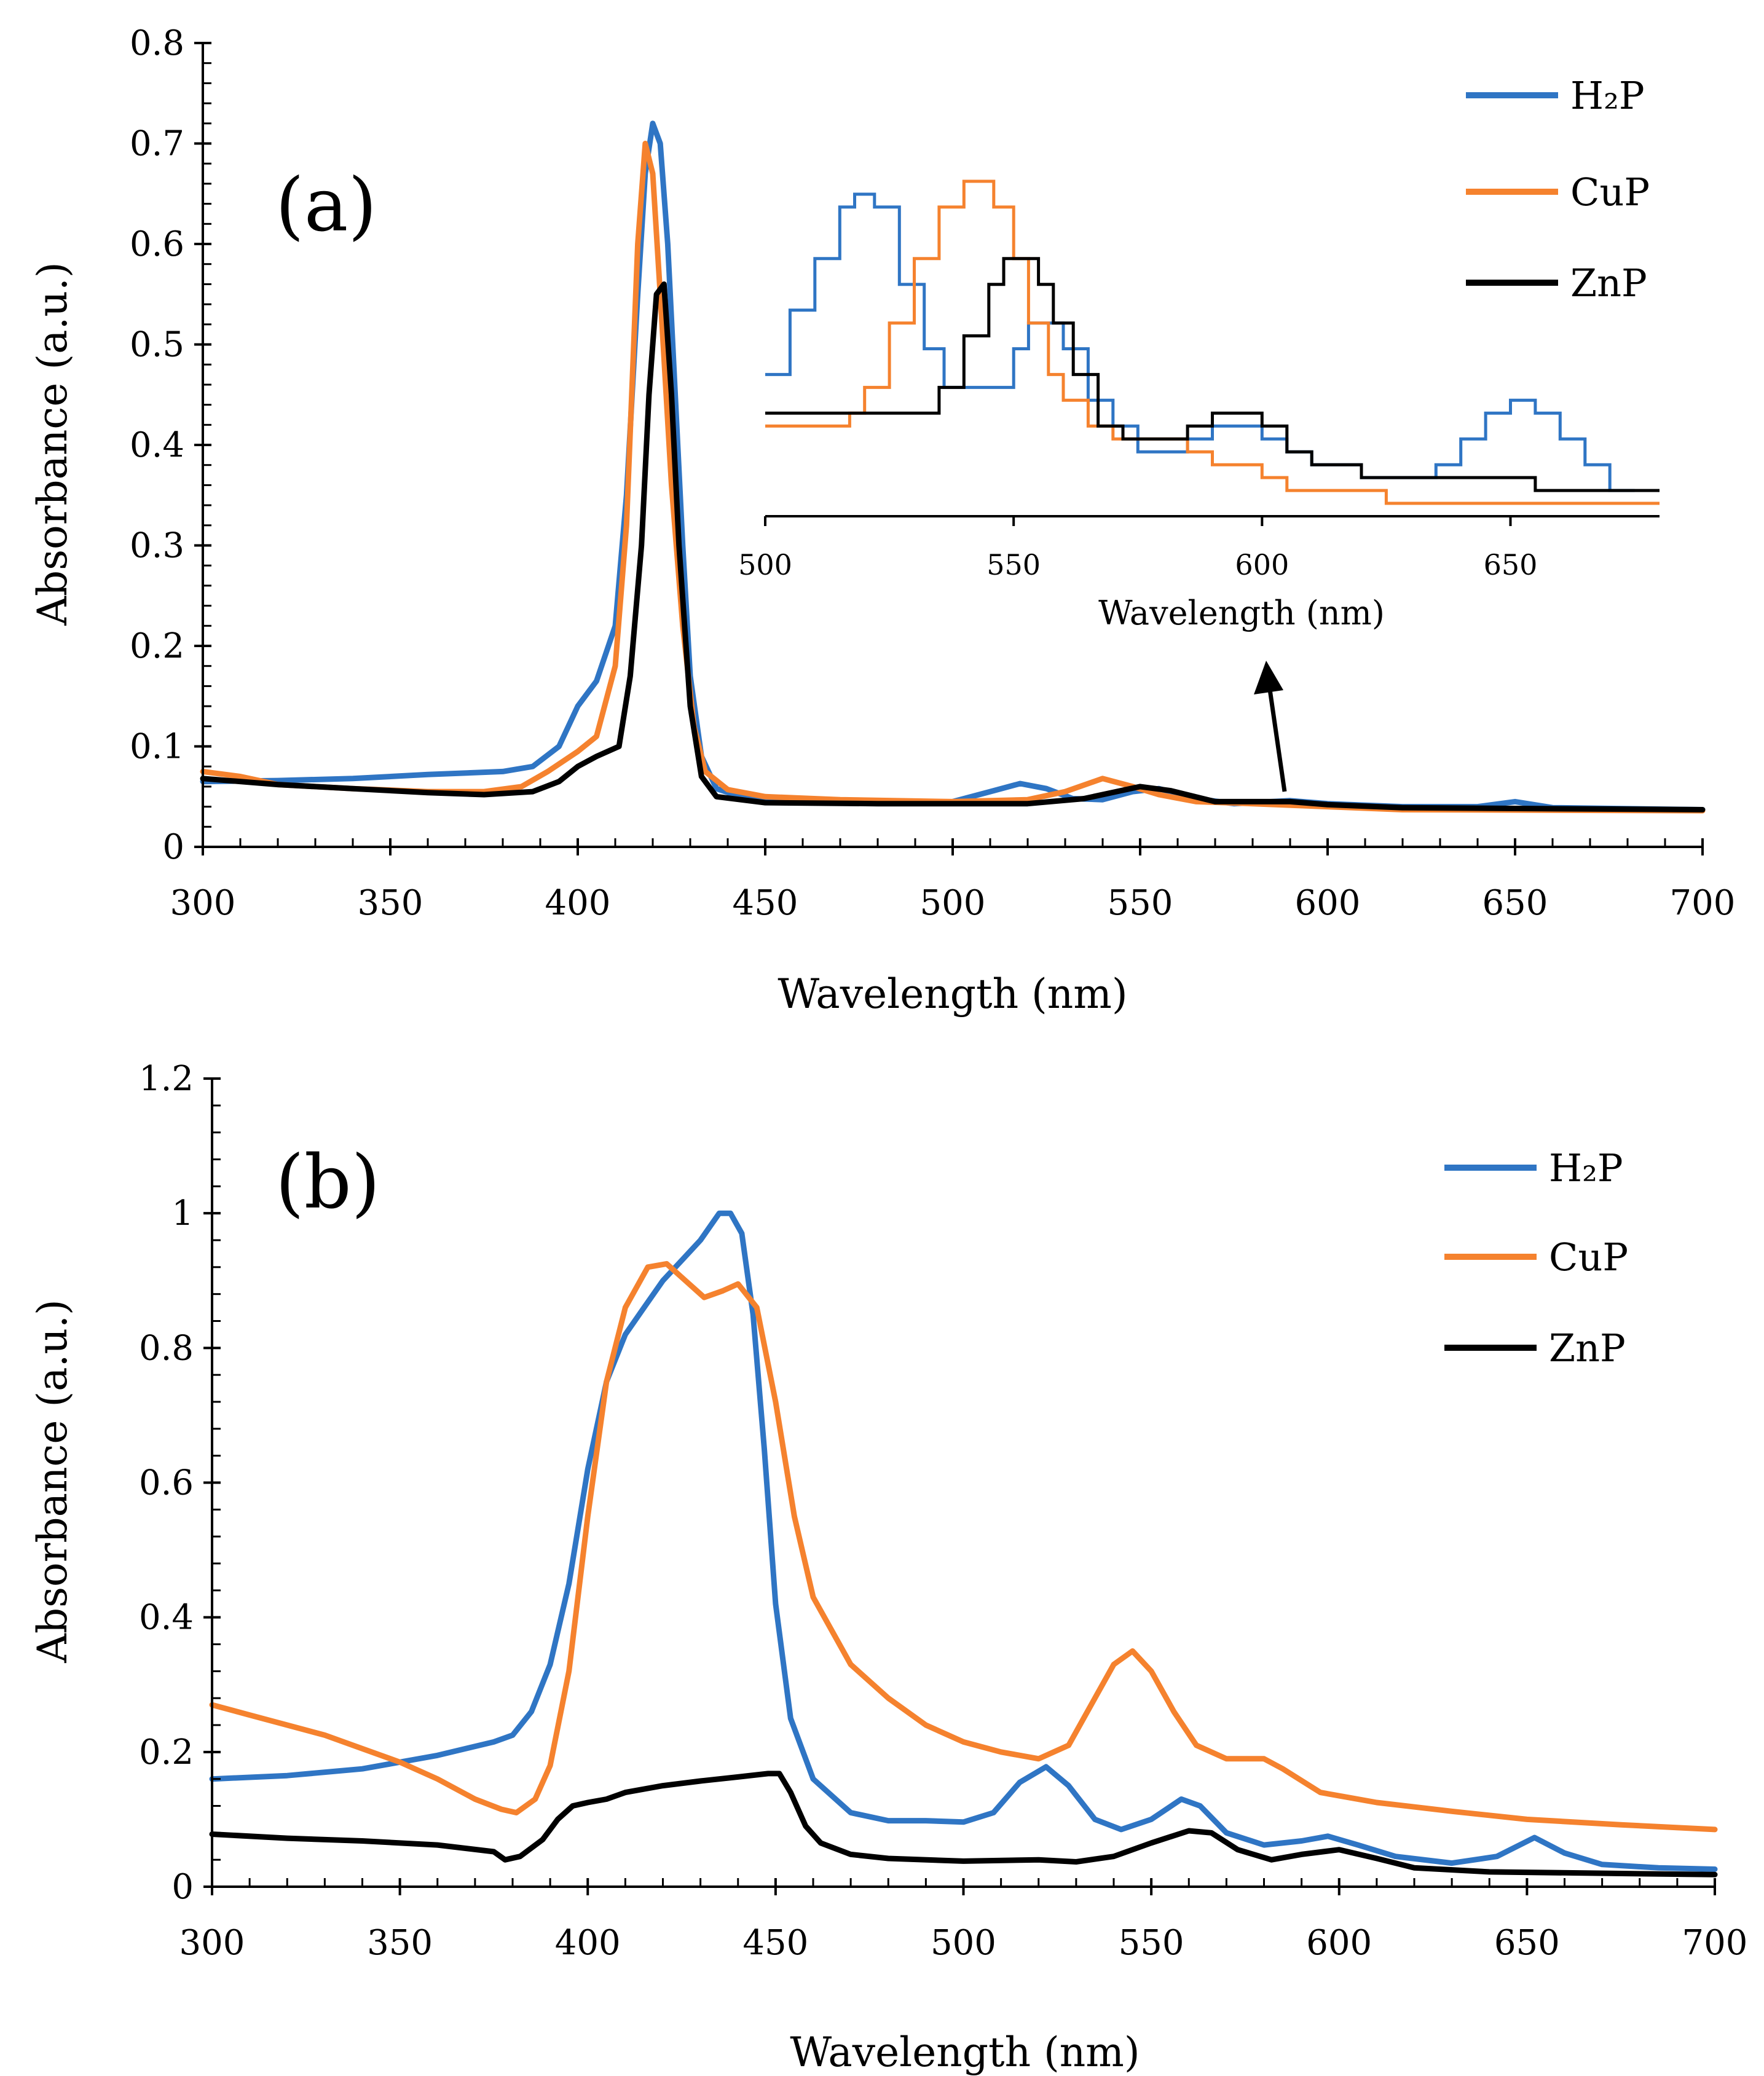 The image size is (1764, 2076). What do you see at coordinates (1515, 903) in the screenshot?
I see `panel-a-x-tick-label-650: 650` at bounding box center [1515, 903].